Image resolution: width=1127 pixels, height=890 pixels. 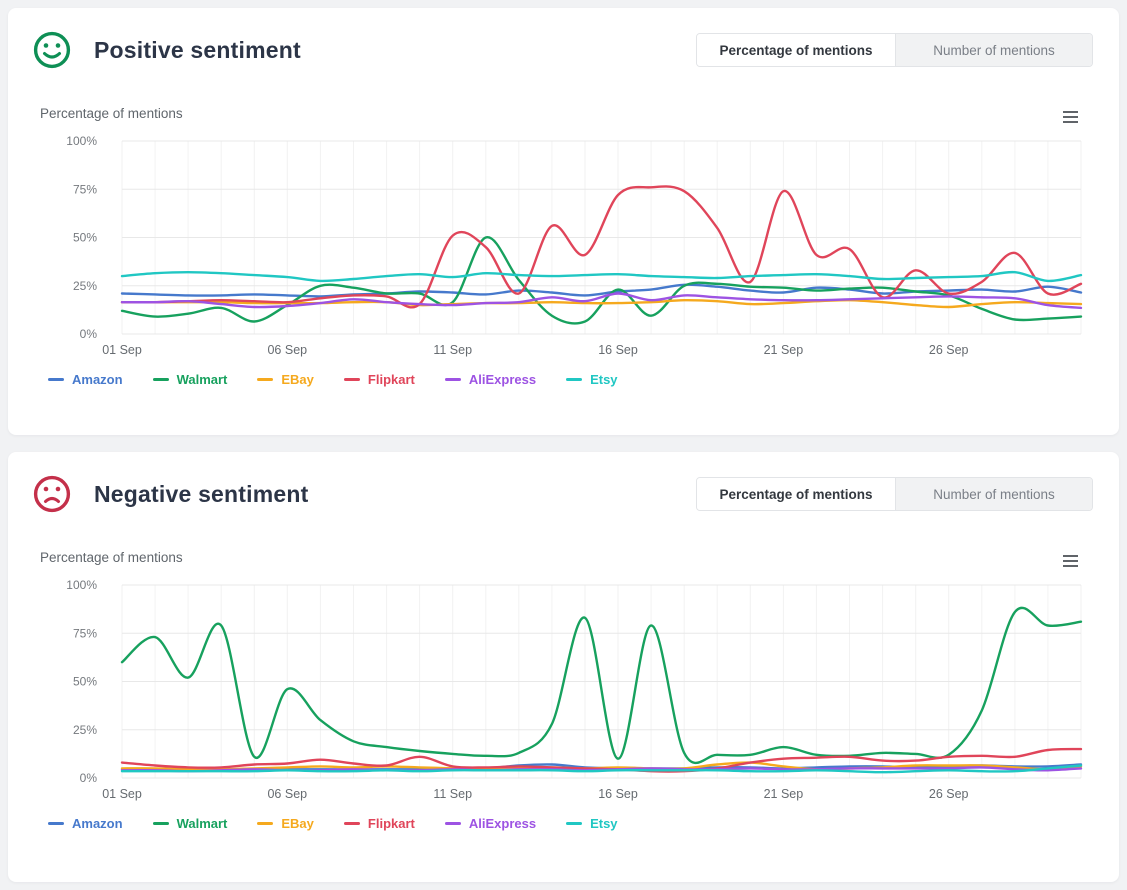 I want to click on series-line-flipkart, so click(x=601, y=247).